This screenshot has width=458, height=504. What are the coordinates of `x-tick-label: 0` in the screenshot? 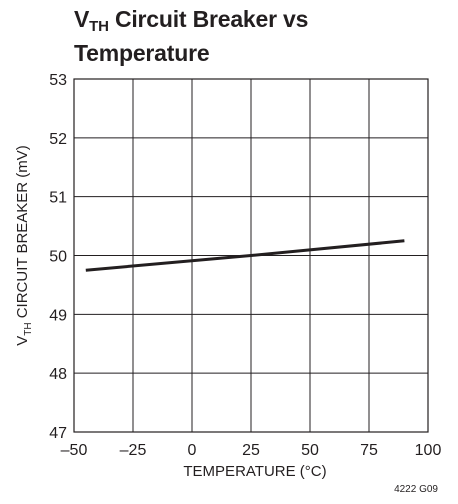 It's located at (192, 450).